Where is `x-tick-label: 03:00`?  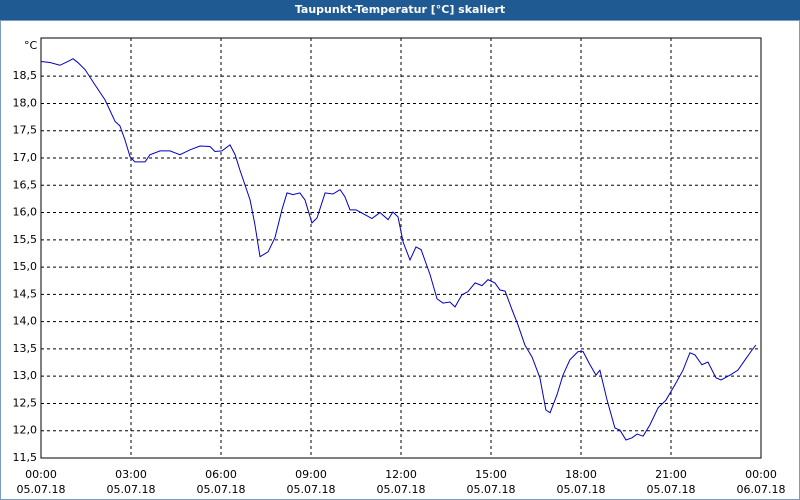
x-tick-label: 03:00 is located at coordinates (131, 474).